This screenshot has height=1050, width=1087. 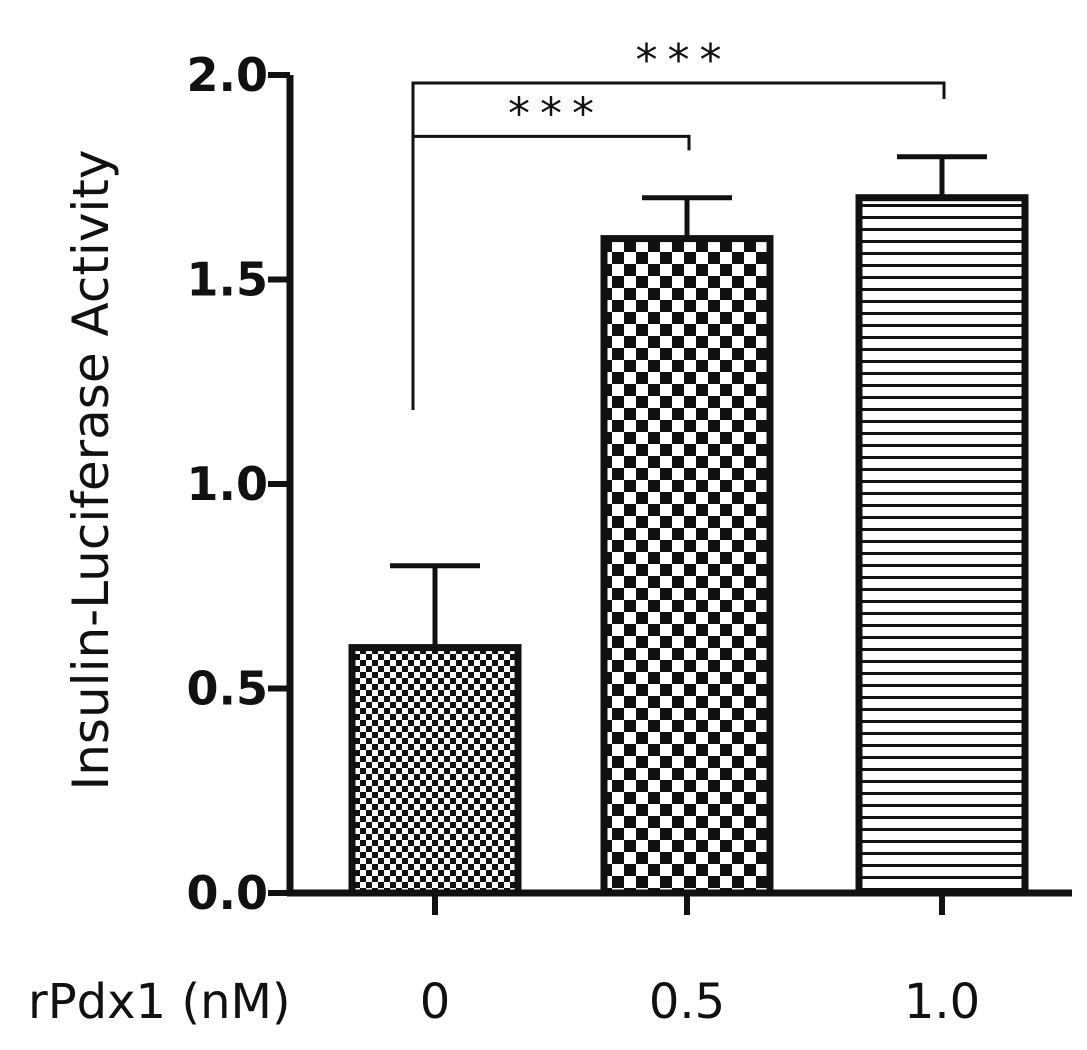 What do you see at coordinates (91, 470) in the screenshot?
I see `y-axis-label: Insulin-Luciferase Activity` at bounding box center [91, 470].